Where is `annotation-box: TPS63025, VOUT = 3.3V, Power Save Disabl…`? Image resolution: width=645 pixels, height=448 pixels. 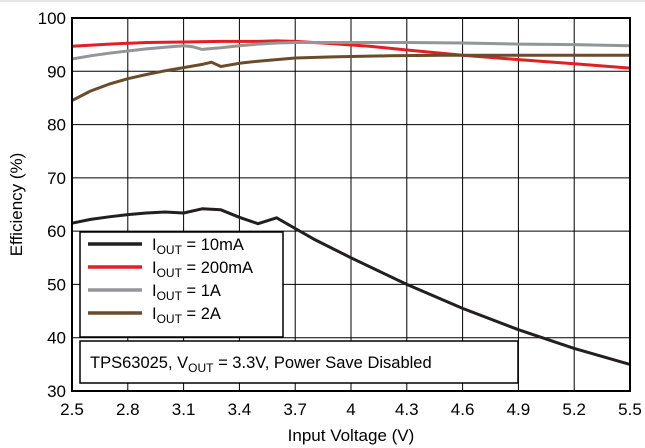 annotation-box: TPS63025, VOUT = 3.3V, Power Save Disabl… is located at coordinates (299, 362).